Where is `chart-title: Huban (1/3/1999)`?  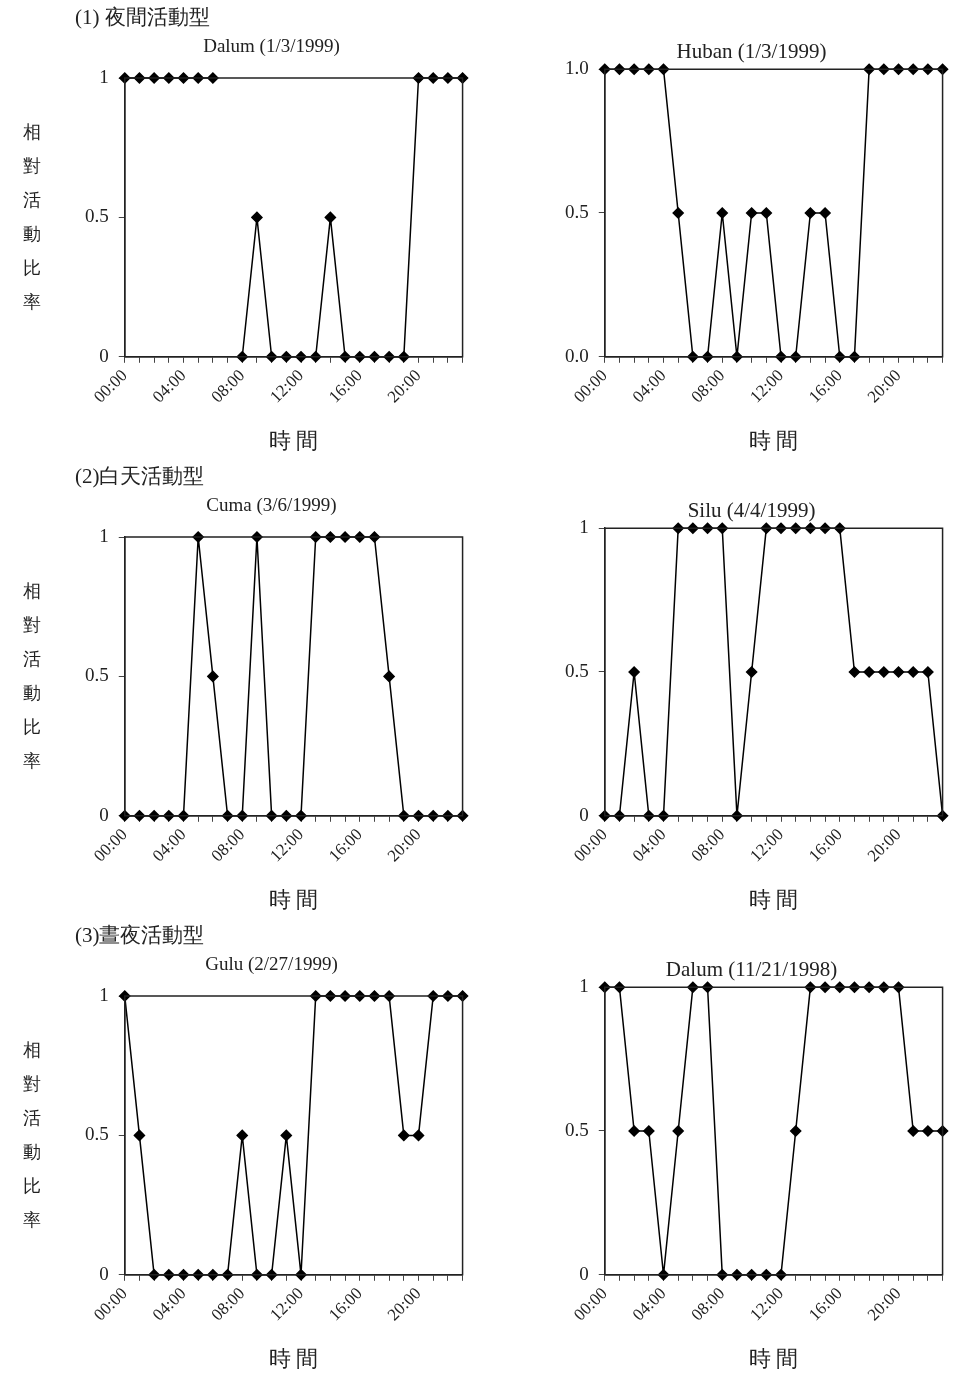 chart-title: Huban (1/3/1999) is located at coordinates (751, 51).